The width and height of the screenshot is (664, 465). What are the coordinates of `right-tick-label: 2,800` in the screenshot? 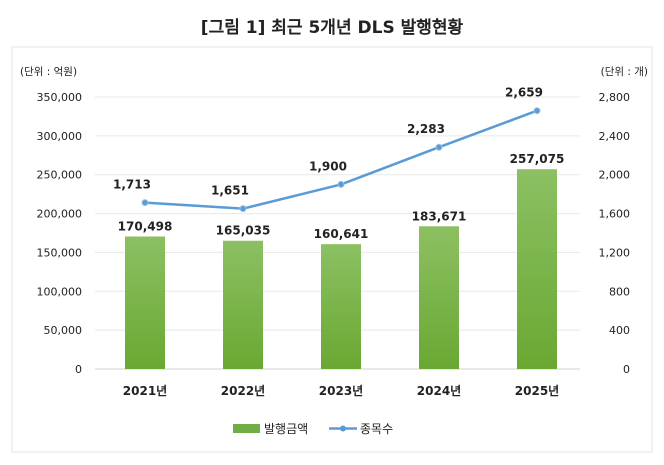 It's located at (615, 97).